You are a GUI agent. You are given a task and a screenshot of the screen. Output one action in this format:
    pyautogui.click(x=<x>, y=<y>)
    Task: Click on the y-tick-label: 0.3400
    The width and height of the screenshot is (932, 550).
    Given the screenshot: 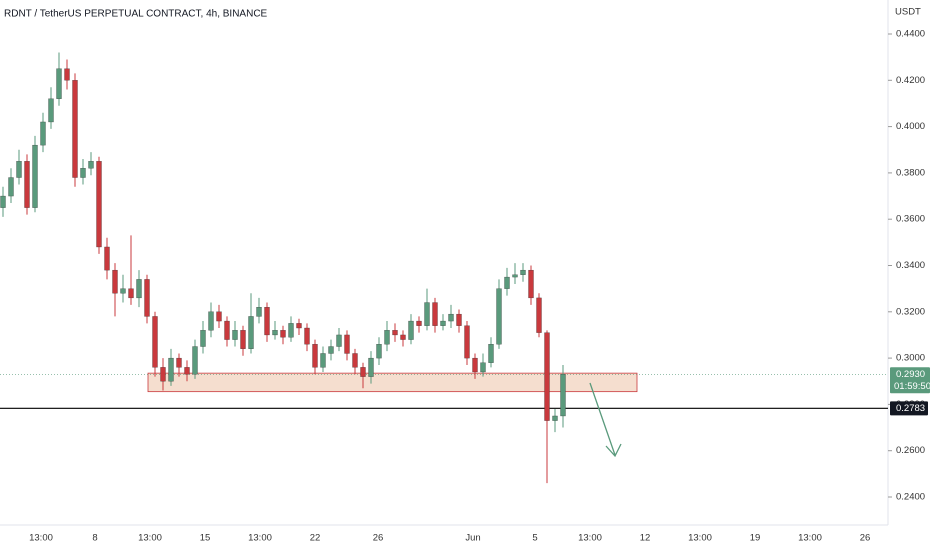 What is the action you would take?
    pyautogui.click(x=910, y=265)
    